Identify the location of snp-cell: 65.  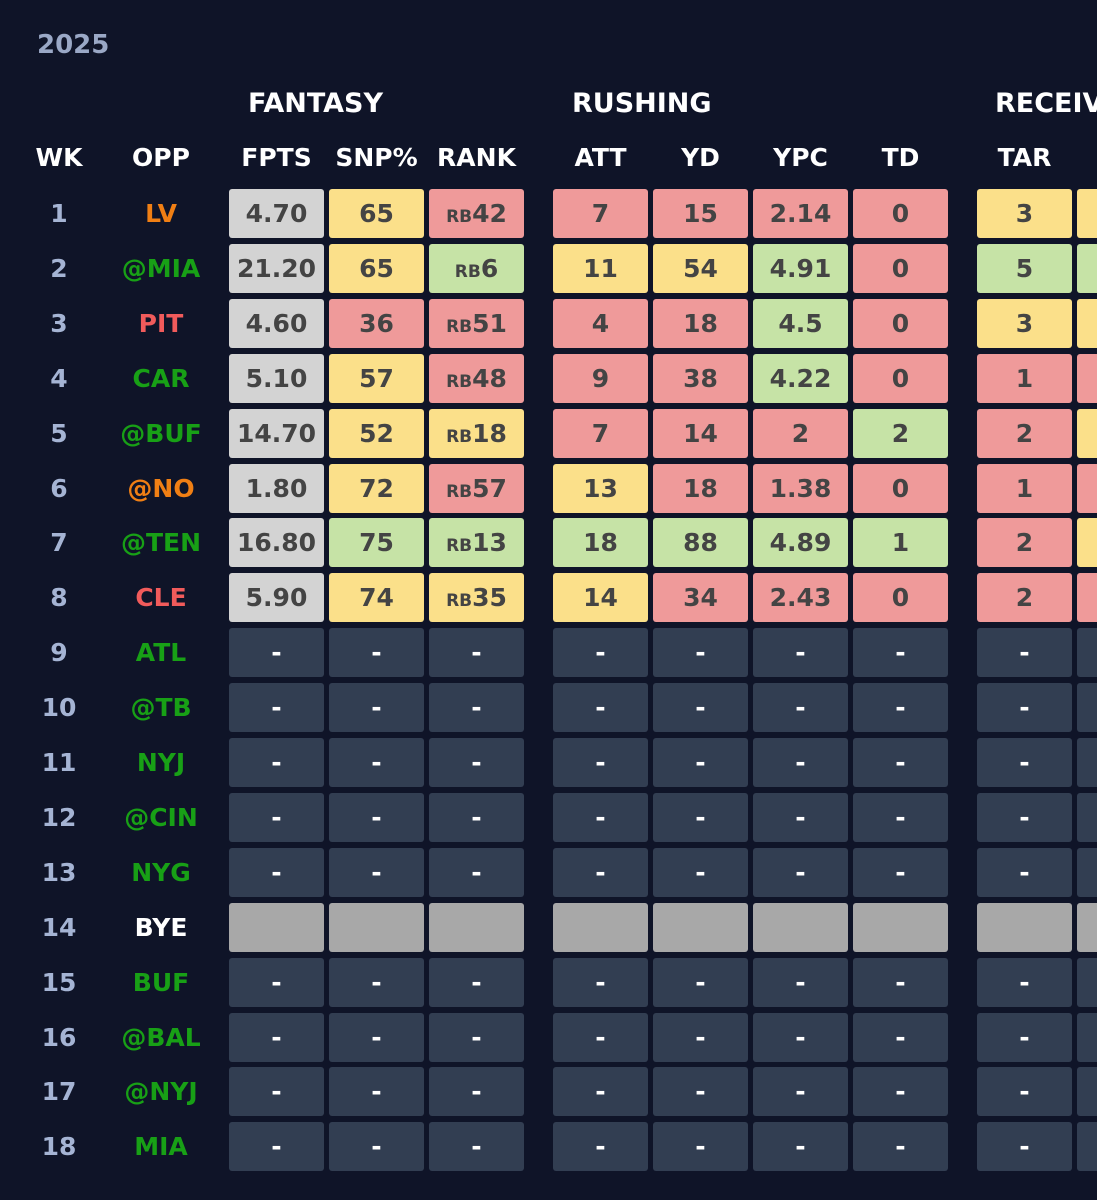
(376, 268).